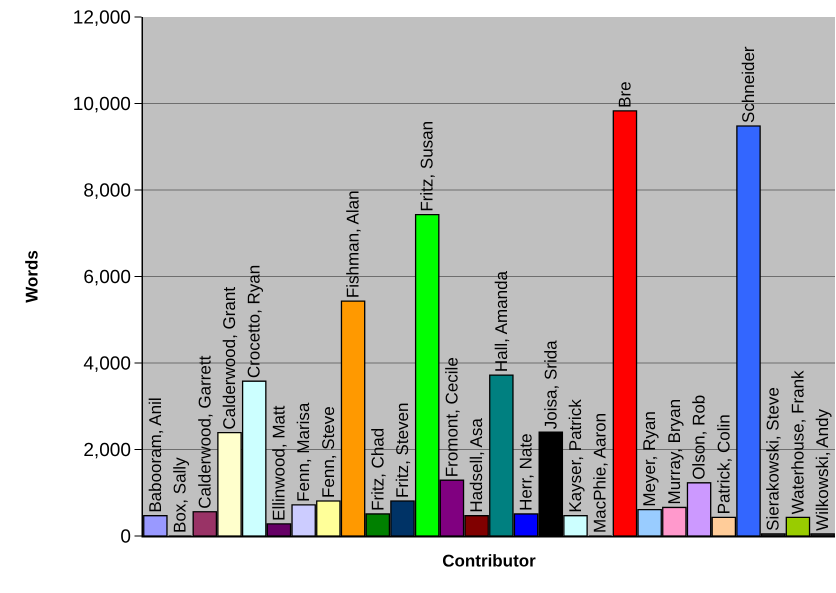 The height and width of the screenshot is (593, 836). Describe the element at coordinates (155, 455) in the screenshot. I see `x-tick-label: Babooram, Anil` at that location.